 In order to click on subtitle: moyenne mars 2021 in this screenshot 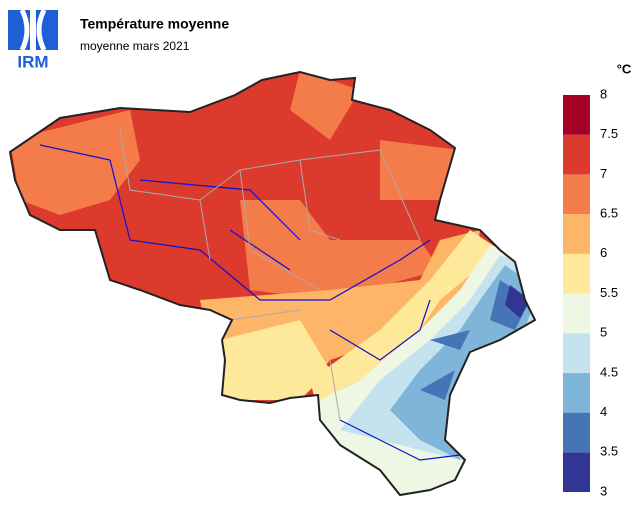, I will do `click(135, 46)`.